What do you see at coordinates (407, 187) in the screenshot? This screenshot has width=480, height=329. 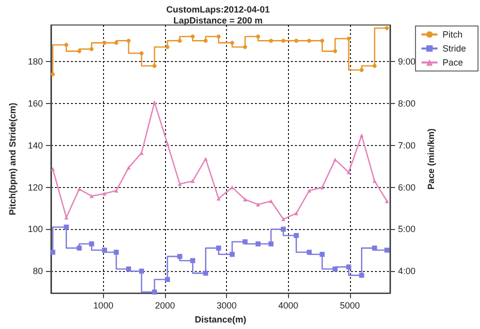 I see `y2-tick-label: 6:00` at bounding box center [407, 187].